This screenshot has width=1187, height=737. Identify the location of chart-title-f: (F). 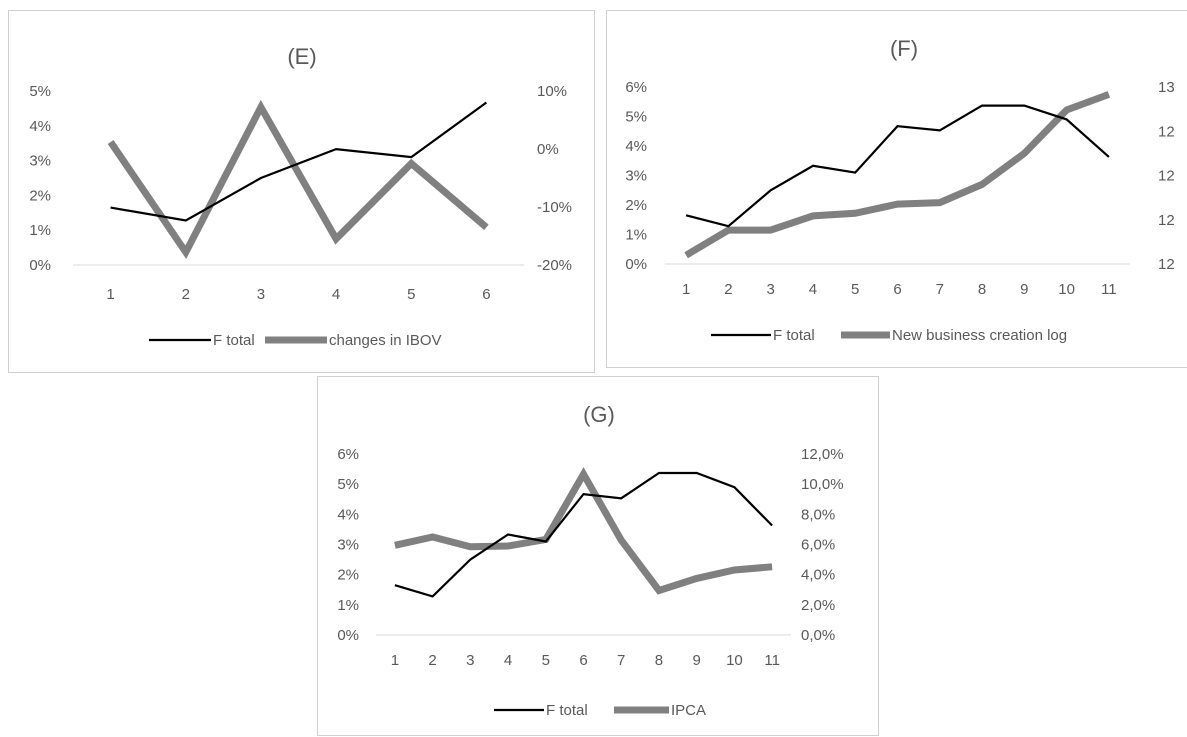
(904, 48).